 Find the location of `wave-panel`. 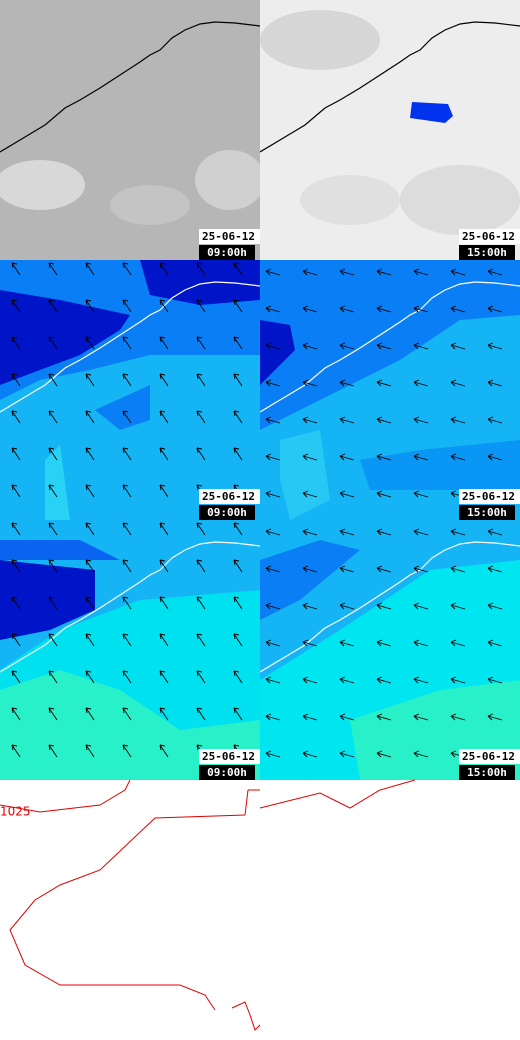

wave-panel is located at coordinates (390, 650).